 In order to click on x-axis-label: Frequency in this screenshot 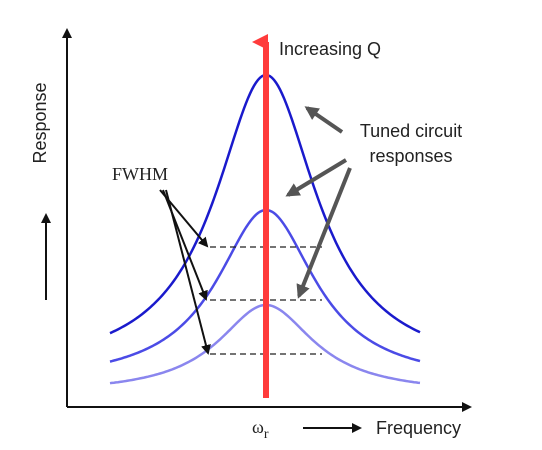, I will do `click(418, 428)`.